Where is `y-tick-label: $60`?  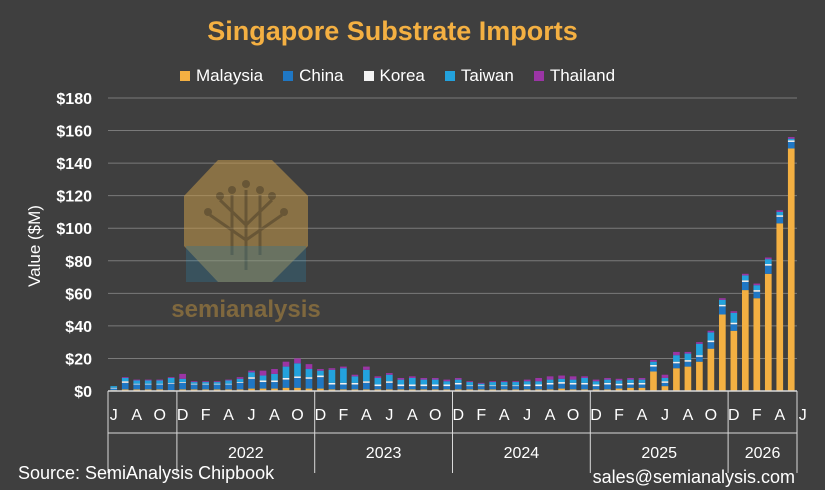 y-tick-label: $60 is located at coordinates (78, 294).